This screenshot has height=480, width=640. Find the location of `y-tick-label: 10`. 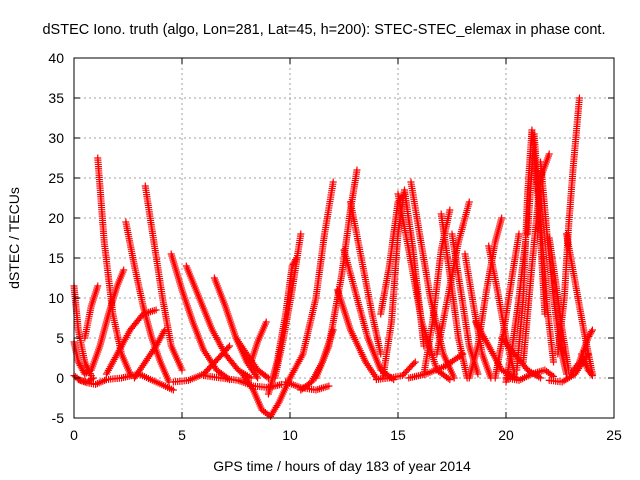

y-tick-label: 10 is located at coordinates (56, 298).